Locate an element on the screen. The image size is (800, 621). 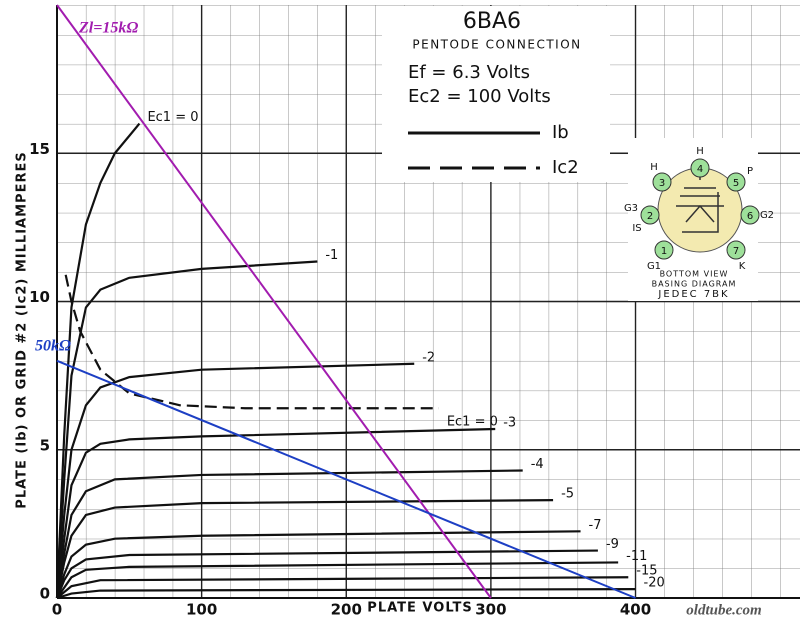
basing-caption: BOTTOM VIEW is located at coordinates (694, 274).